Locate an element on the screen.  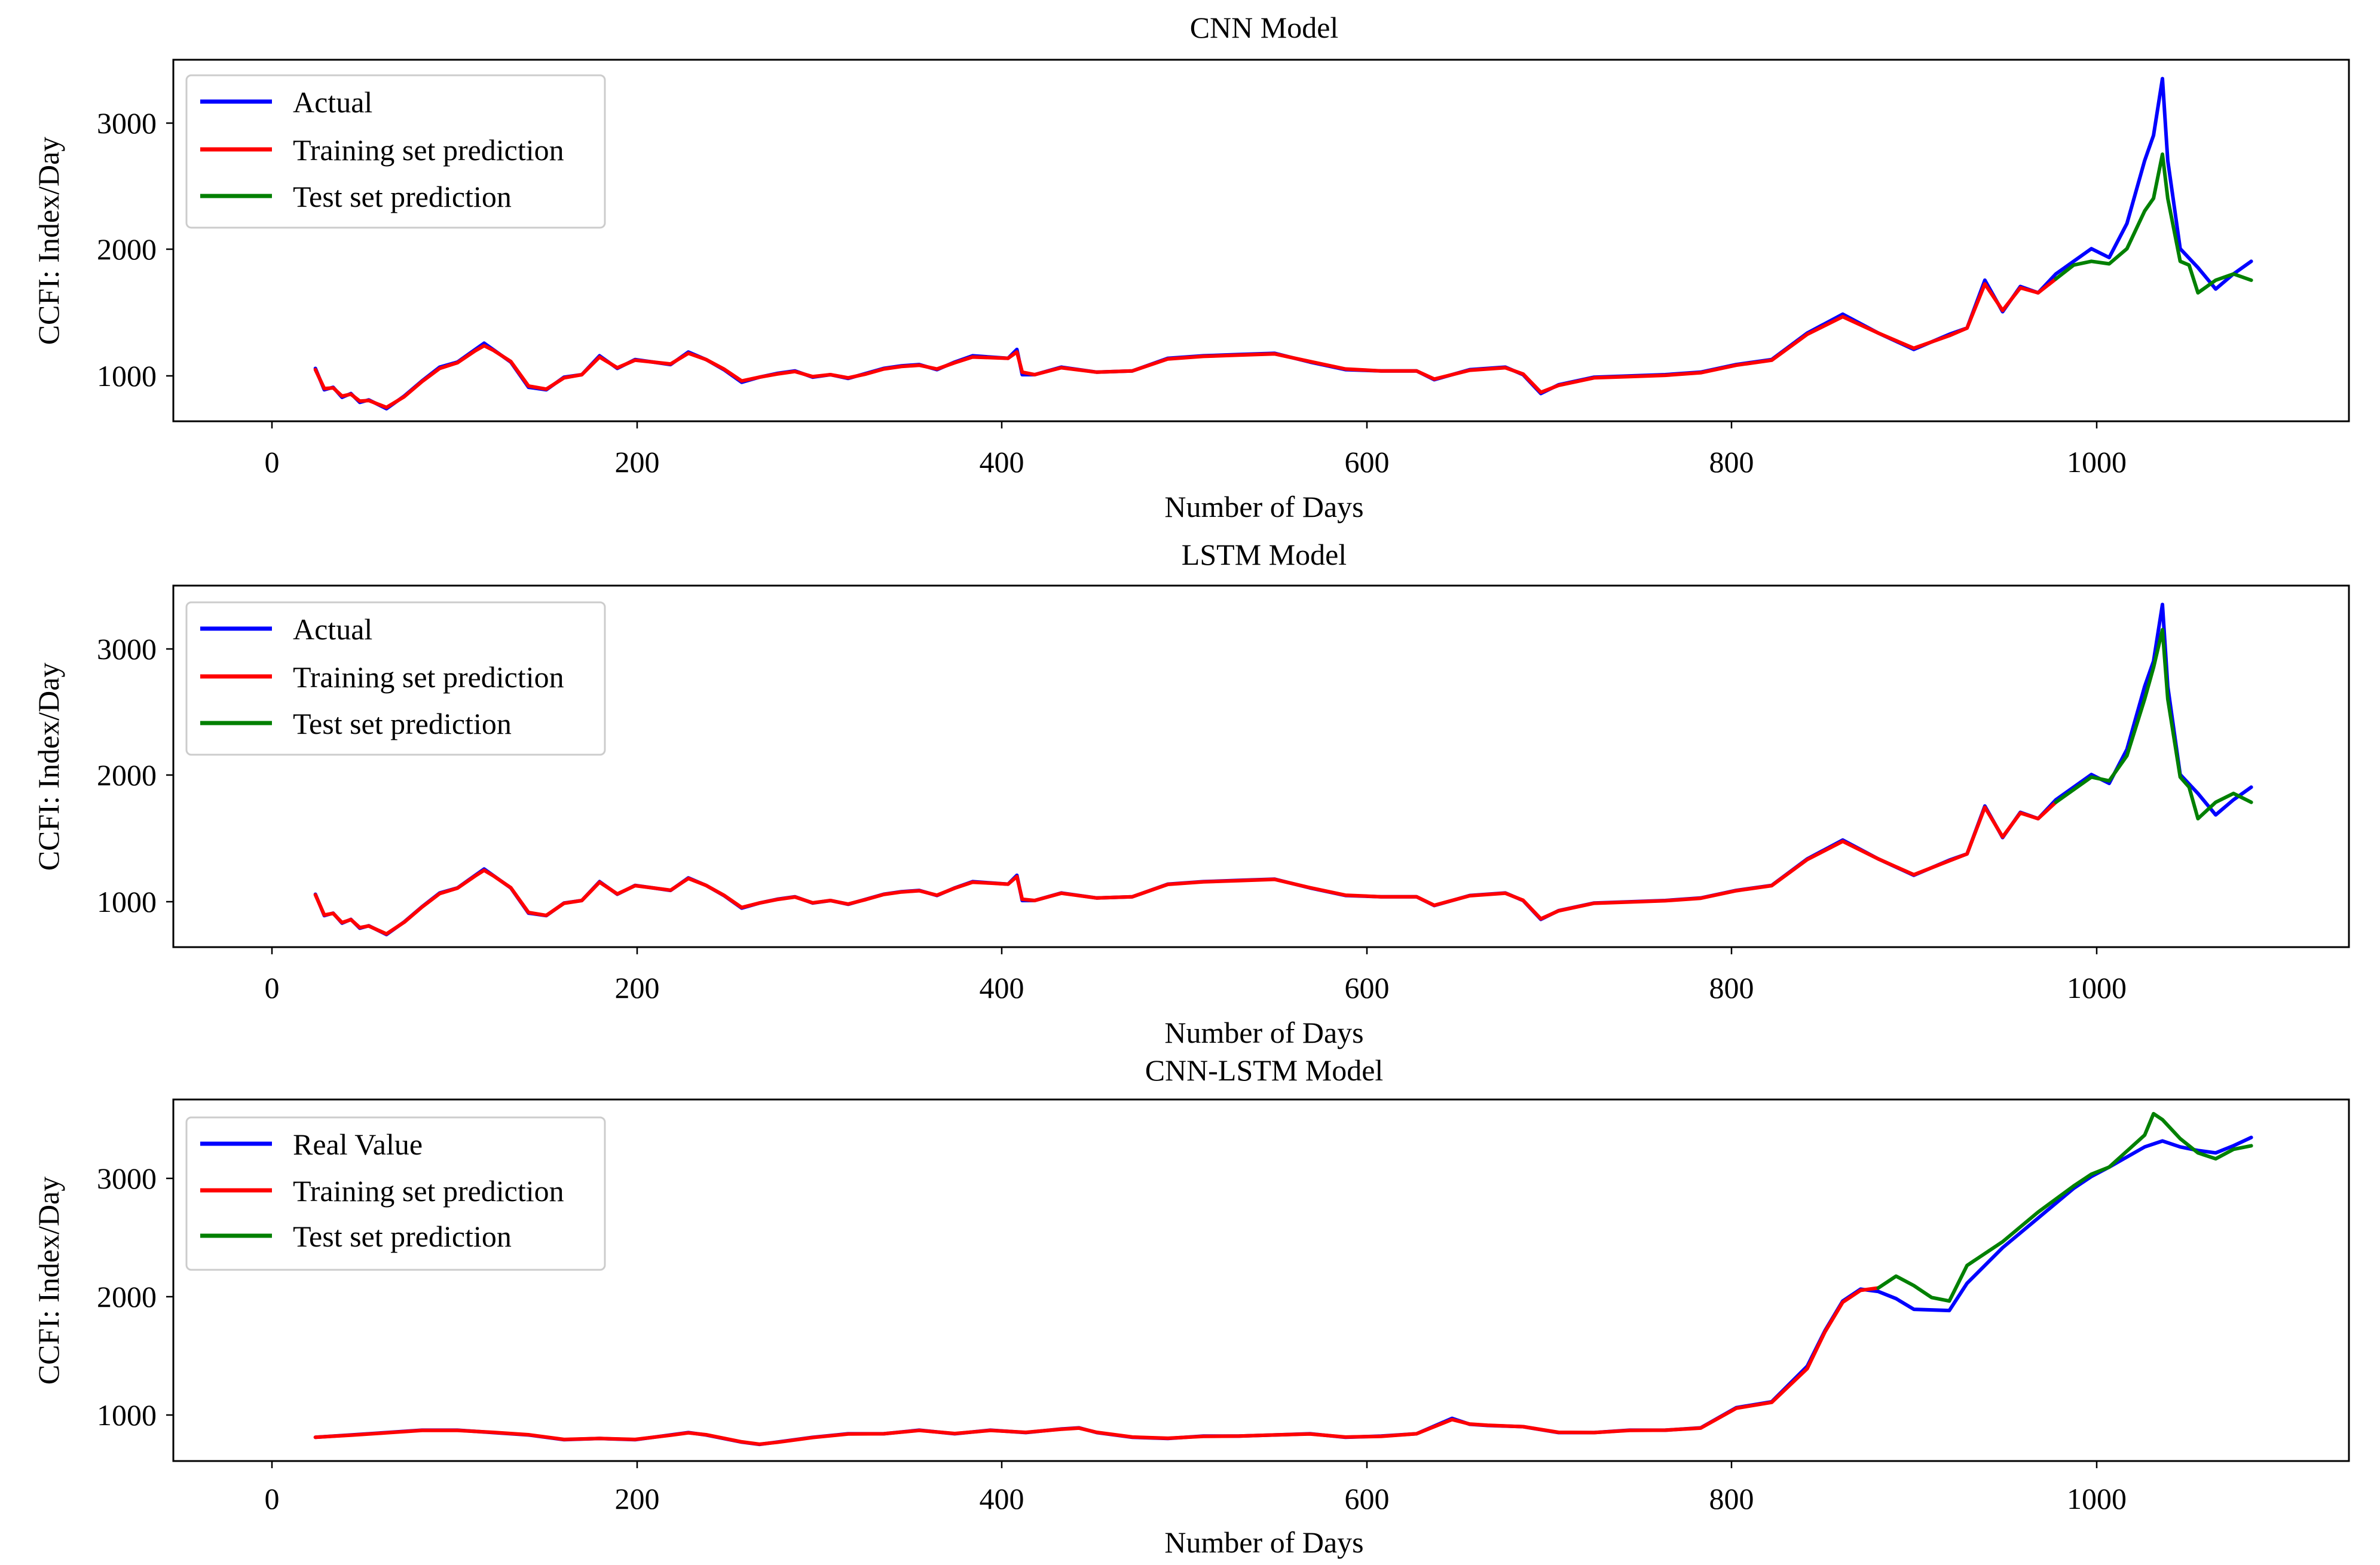
chart-title: LSTM Model is located at coordinates (1264, 554).